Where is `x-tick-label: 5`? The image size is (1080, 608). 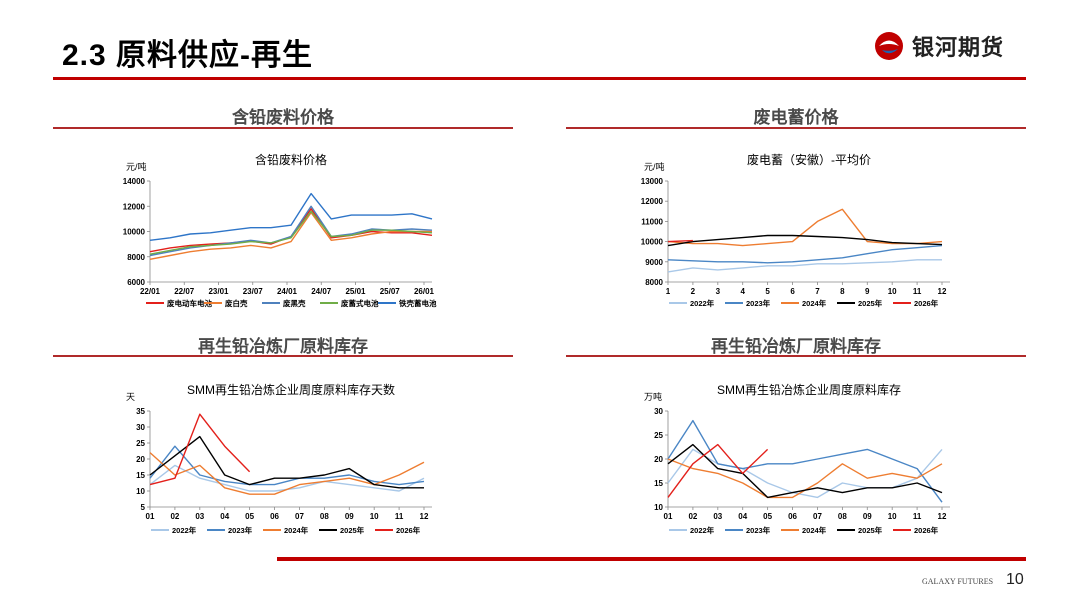
x-tick-label: 5 is located at coordinates (767, 291).